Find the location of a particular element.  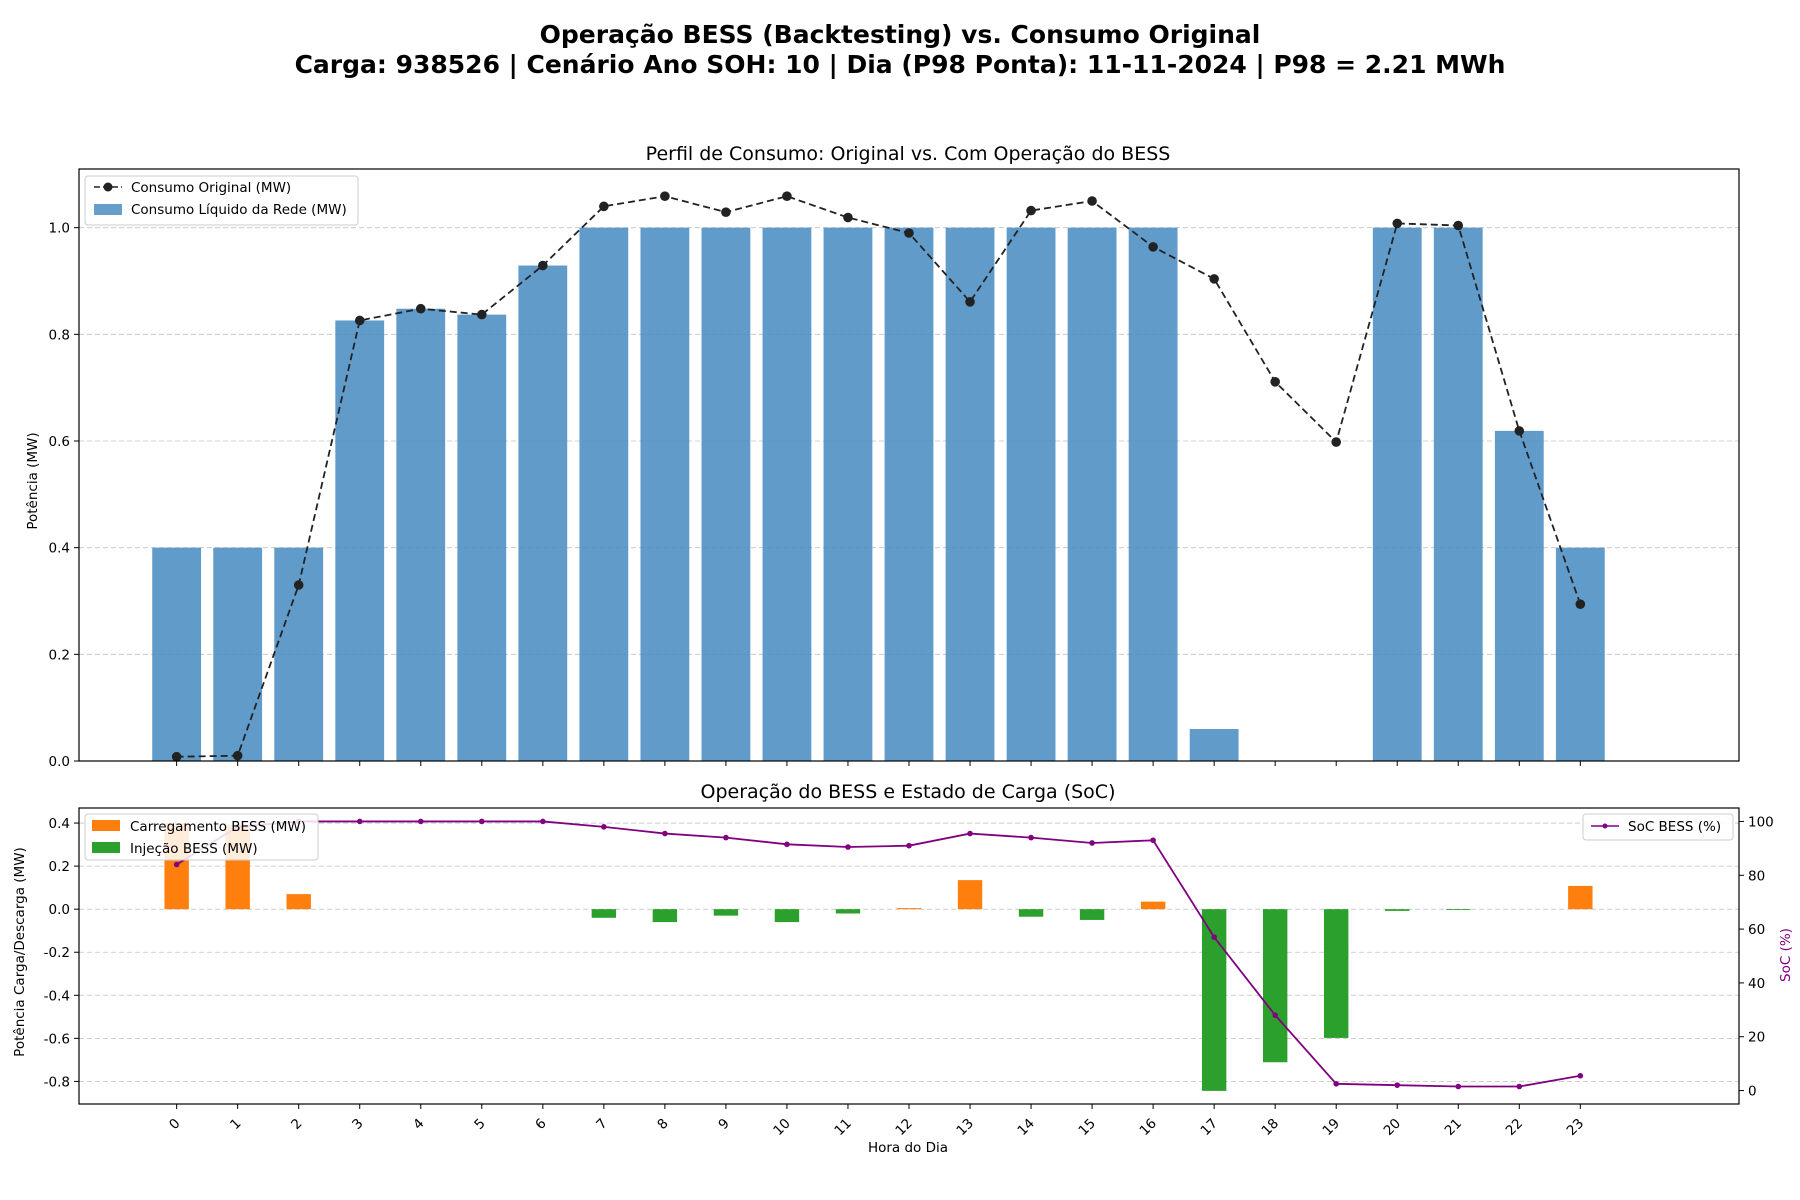

y-tick-label: -0.2 is located at coordinates (57, 953).